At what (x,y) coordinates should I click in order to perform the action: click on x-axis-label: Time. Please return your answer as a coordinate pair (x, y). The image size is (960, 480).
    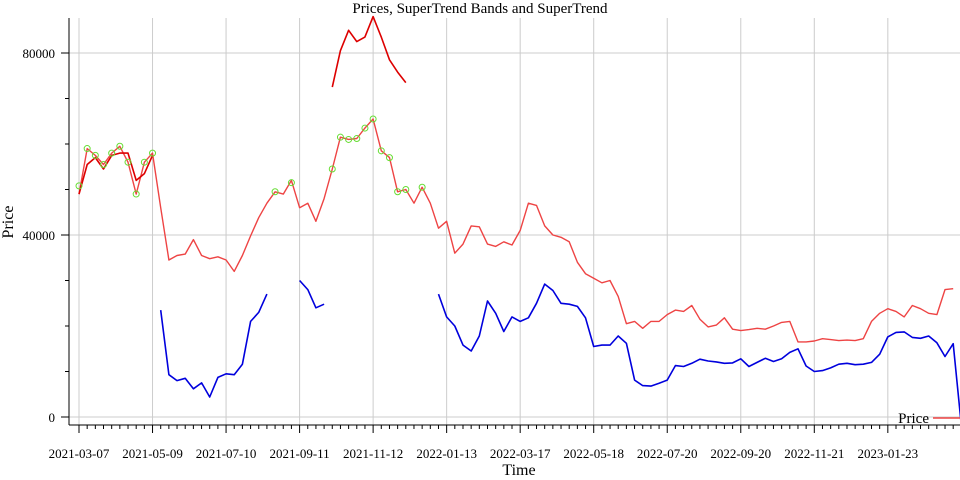
    Looking at the image, I should click on (518, 470).